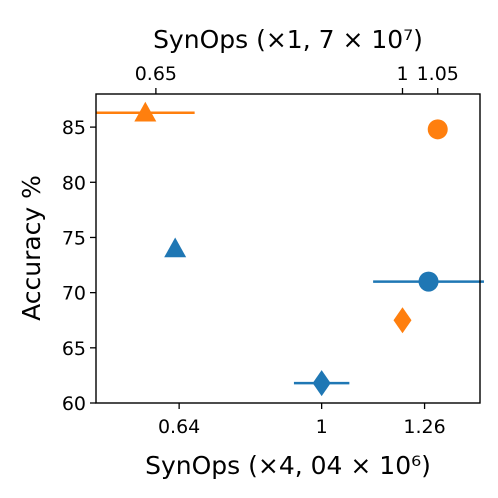 The image size is (498, 498). What do you see at coordinates (175, 247) in the screenshot?
I see `blue-triangle-point` at bounding box center [175, 247].